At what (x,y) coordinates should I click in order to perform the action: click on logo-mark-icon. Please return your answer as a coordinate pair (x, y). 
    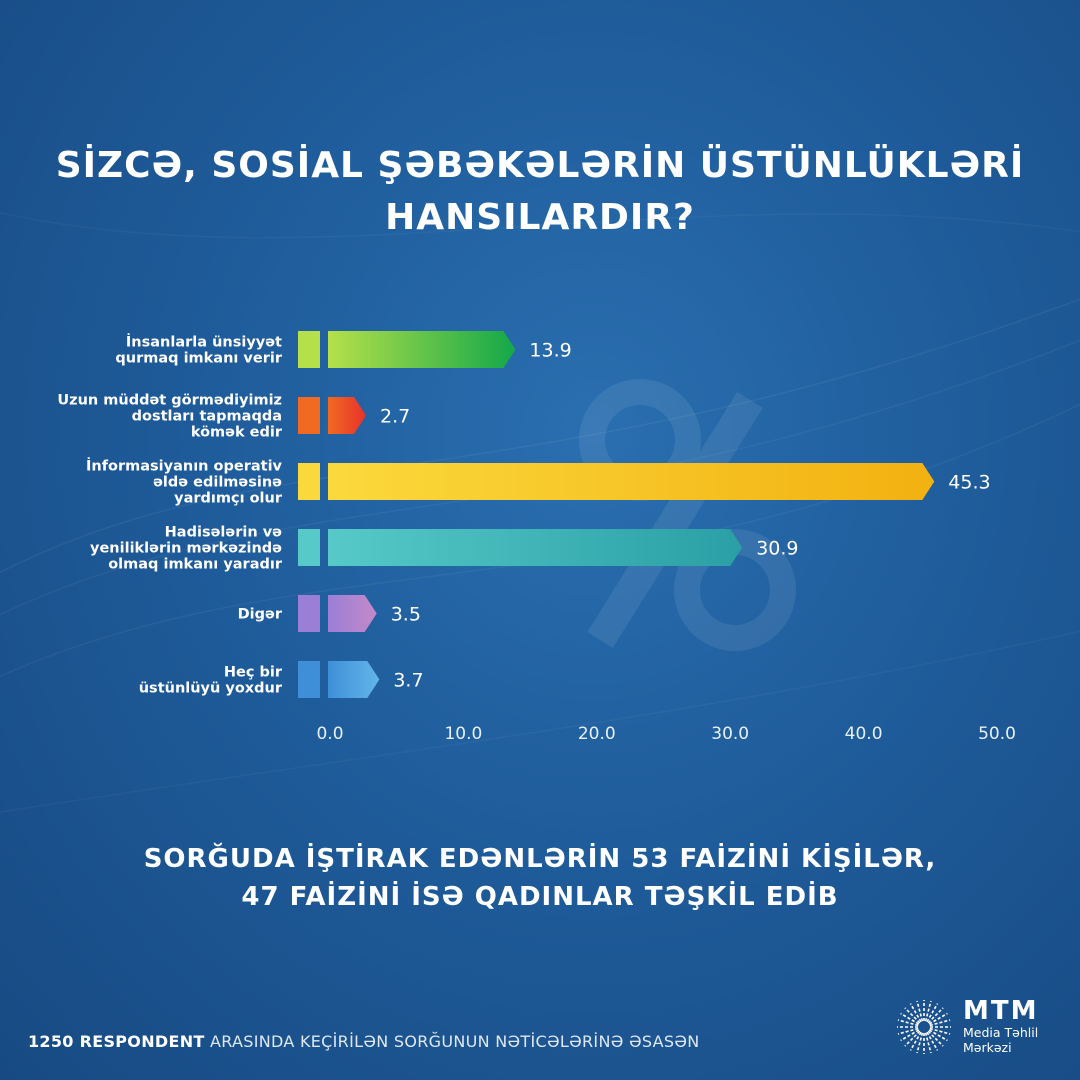
    Looking at the image, I should click on (924, 1027).